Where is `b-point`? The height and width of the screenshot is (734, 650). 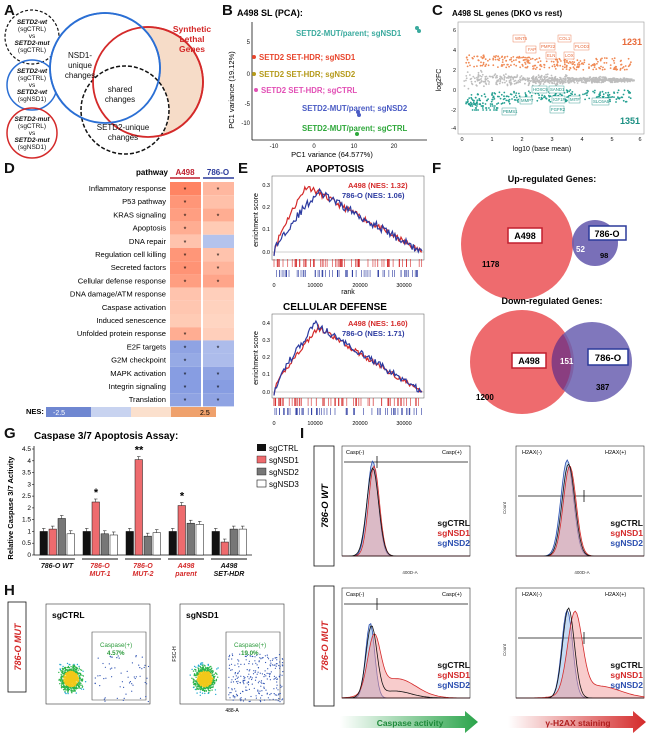 b-point is located at coordinates (254, 57).